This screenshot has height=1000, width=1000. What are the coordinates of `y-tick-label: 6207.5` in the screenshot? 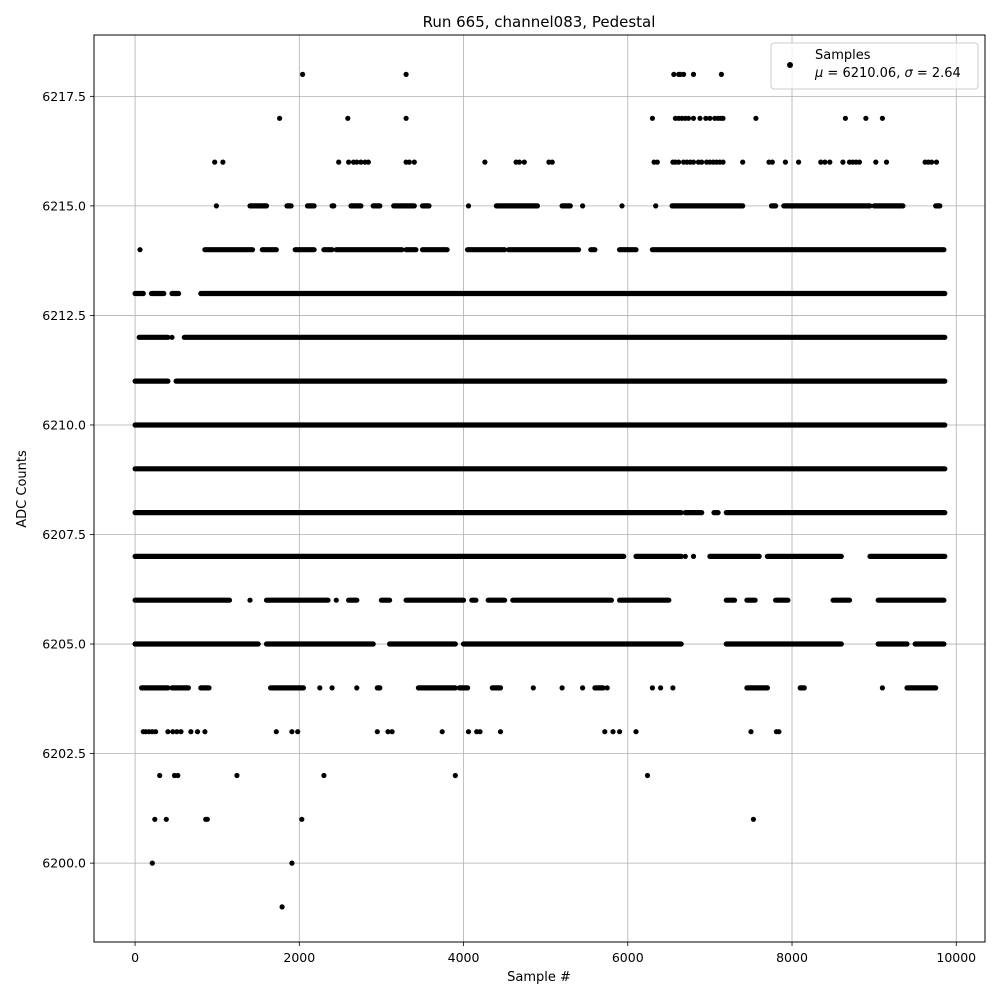 It's located at (64, 534).